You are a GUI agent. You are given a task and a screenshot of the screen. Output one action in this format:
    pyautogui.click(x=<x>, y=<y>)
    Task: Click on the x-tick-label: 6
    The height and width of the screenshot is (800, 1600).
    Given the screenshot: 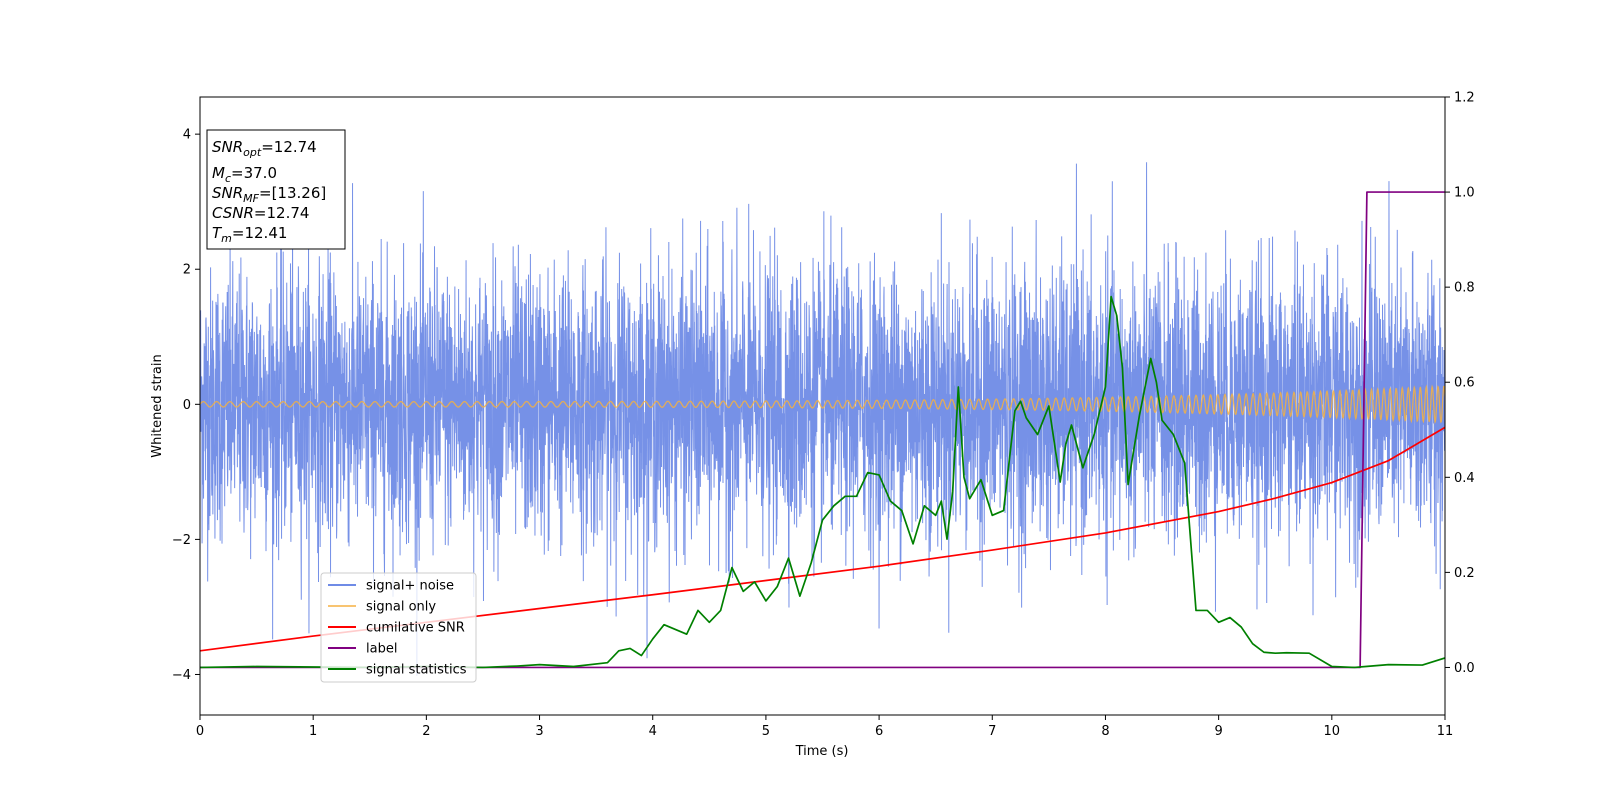 What is the action you would take?
    pyautogui.click(x=879, y=731)
    